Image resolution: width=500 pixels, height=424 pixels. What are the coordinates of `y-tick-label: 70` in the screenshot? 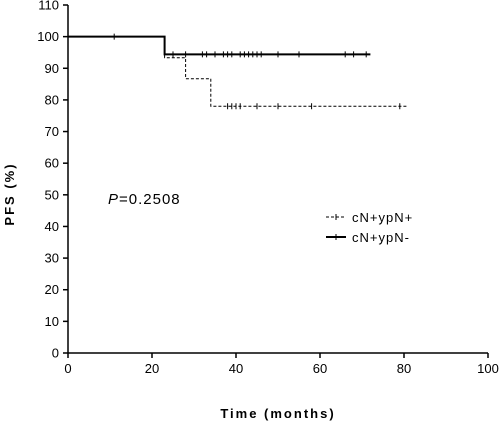 It's located at (52, 131).